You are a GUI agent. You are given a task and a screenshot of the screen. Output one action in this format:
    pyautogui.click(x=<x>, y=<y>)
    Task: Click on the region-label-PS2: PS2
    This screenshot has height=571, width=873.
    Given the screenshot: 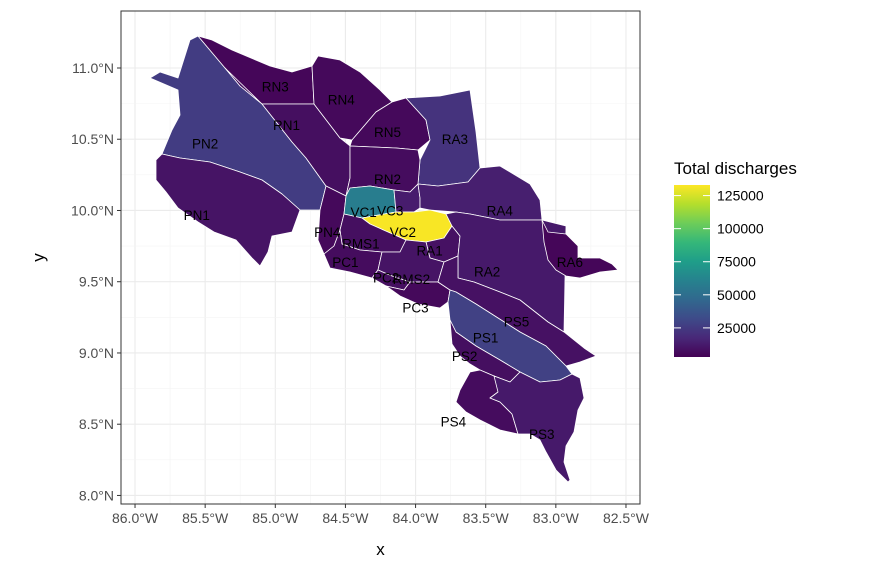 What is the action you would take?
    pyautogui.click(x=465, y=356)
    